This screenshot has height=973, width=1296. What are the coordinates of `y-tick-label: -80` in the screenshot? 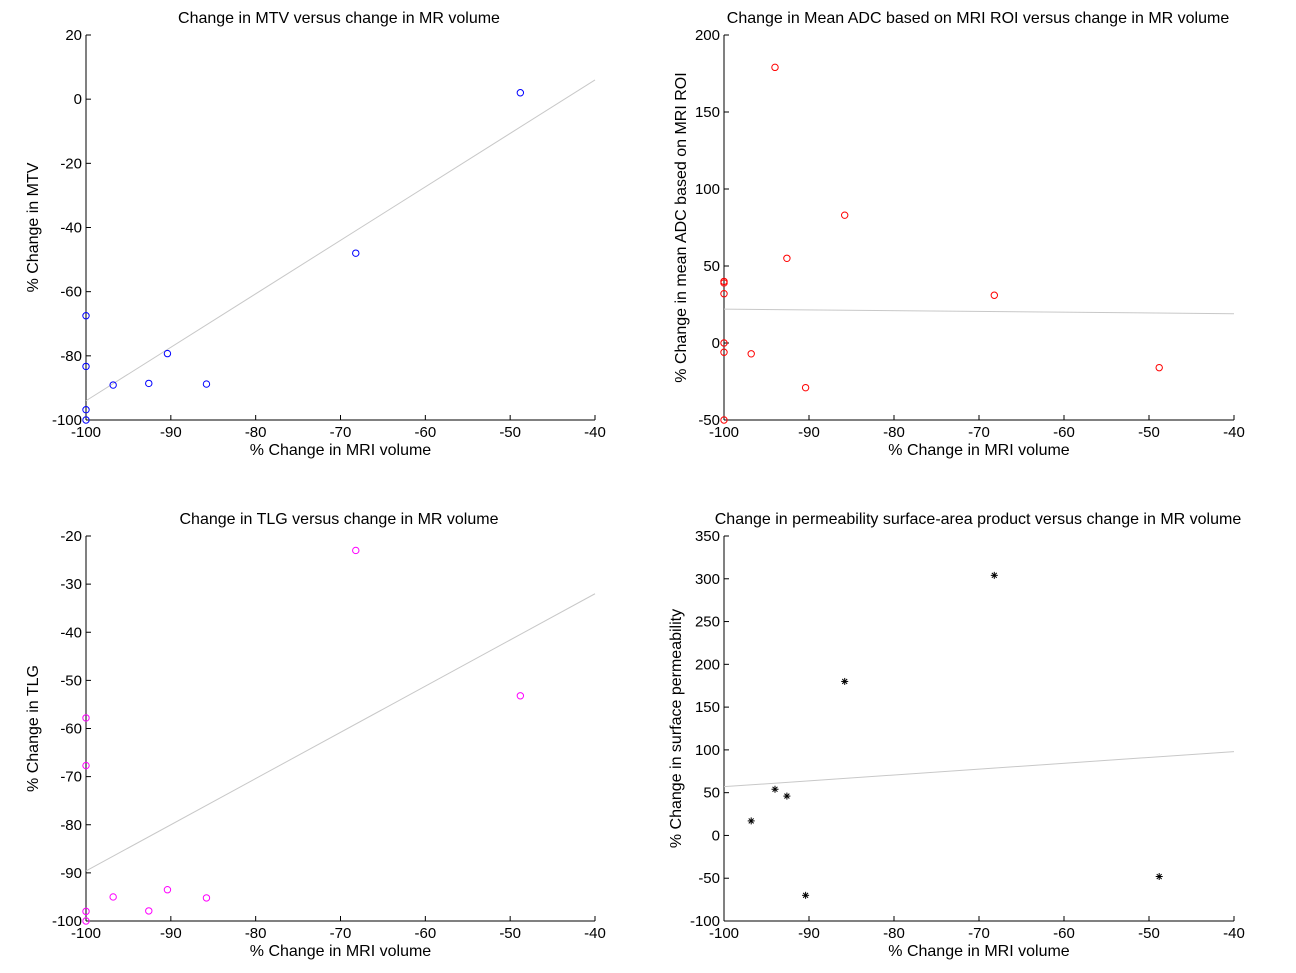 It's located at (71, 825).